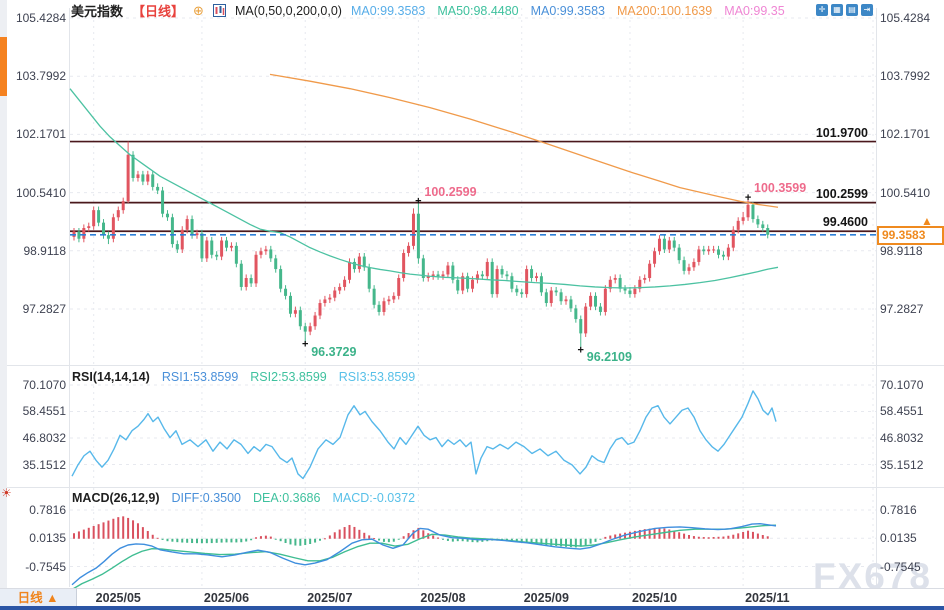  What do you see at coordinates (3, 305) in the screenshot?
I see `left-scrollbar-track` at bounding box center [3, 305].